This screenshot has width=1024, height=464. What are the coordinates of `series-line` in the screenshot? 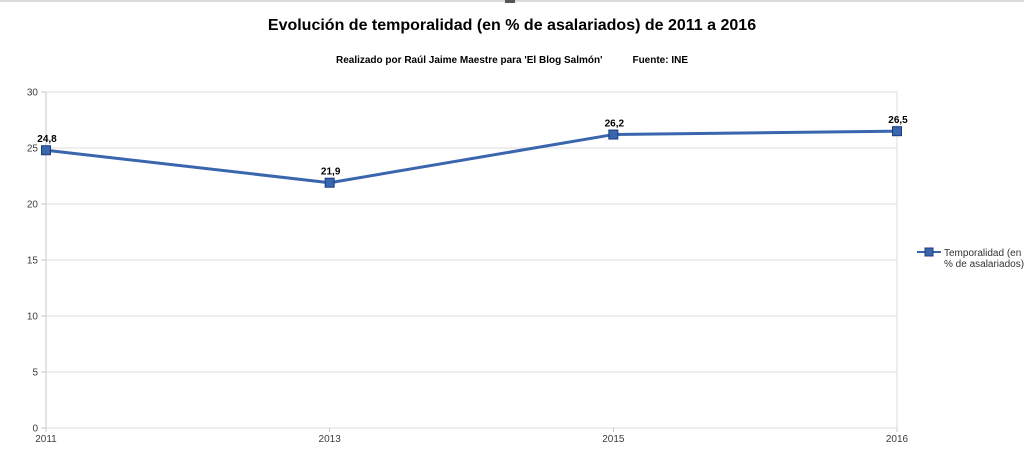 It's located at (471, 157).